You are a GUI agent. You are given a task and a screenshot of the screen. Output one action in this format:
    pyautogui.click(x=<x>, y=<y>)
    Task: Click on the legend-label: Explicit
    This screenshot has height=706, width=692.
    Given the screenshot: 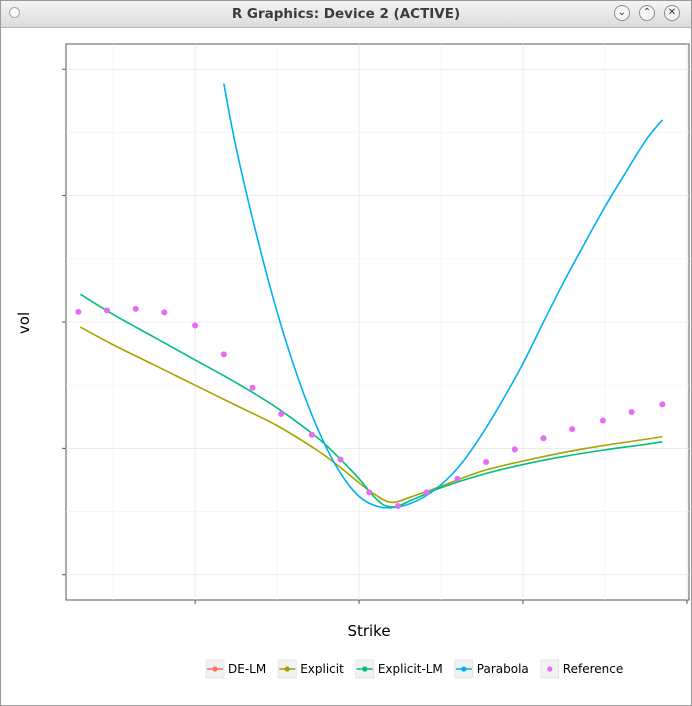 What is the action you would take?
    pyautogui.click(x=322, y=669)
    